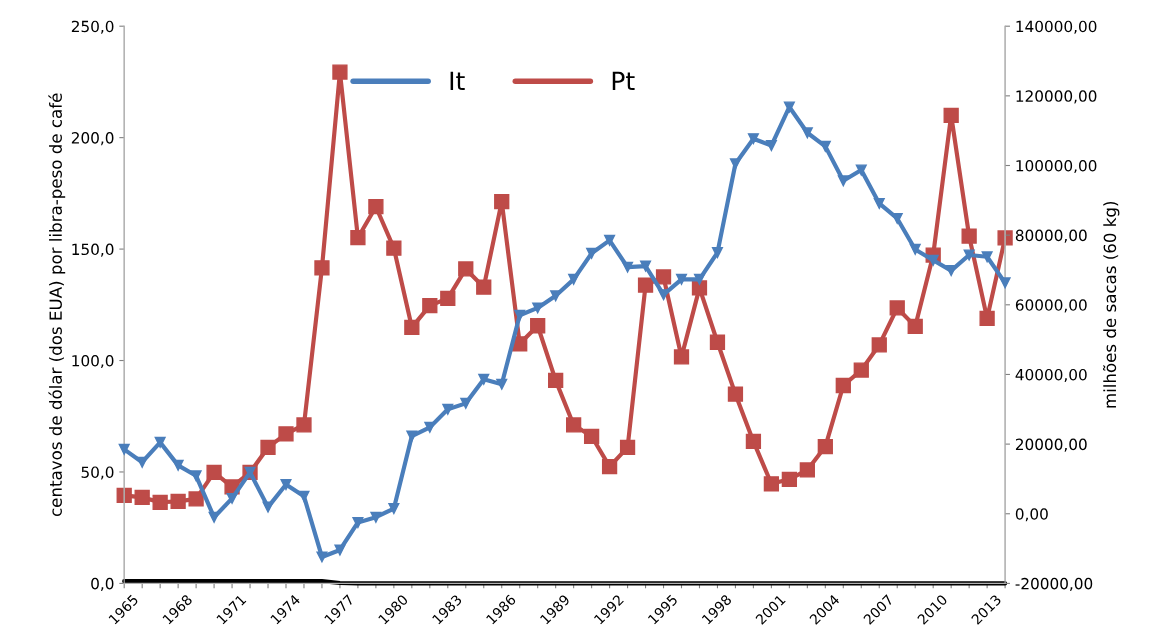 The width and height of the screenshot is (1150, 639). Describe the element at coordinates (97, 473) in the screenshot. I see `y-tick-label: 50,0` at that location.